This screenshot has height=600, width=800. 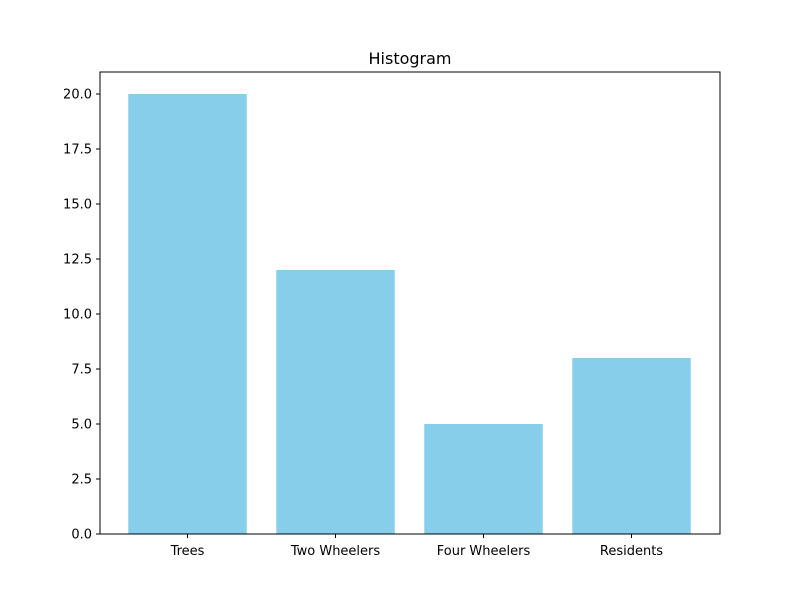 What do you see at coordinates (77, 260) in the screenshot?
I see `y-tick-label: 12.5` at bounding box center [77, 260].